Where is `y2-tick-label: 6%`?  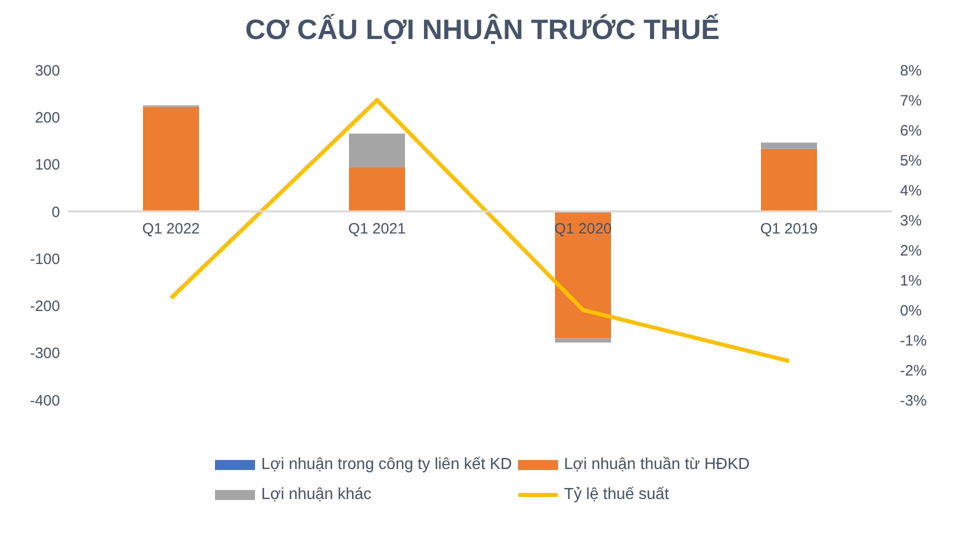
y2-tick-label: 6% is located at coordinates (911, 131).